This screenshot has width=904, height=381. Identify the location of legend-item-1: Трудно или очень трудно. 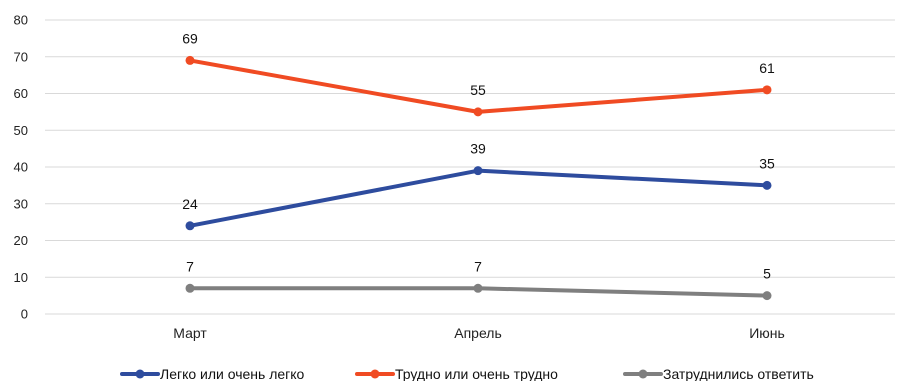
(456, 373).